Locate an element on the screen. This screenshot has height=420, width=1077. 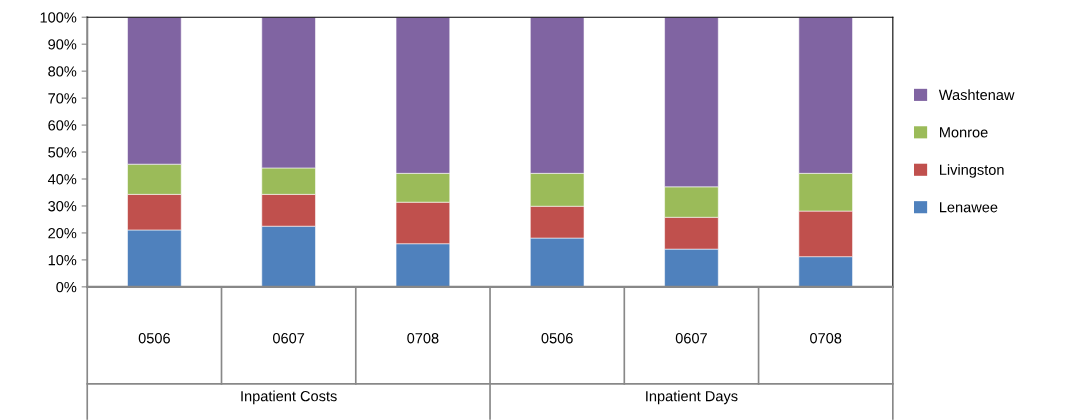
y-tick-label: 90% is located at coordinates (62, 44).